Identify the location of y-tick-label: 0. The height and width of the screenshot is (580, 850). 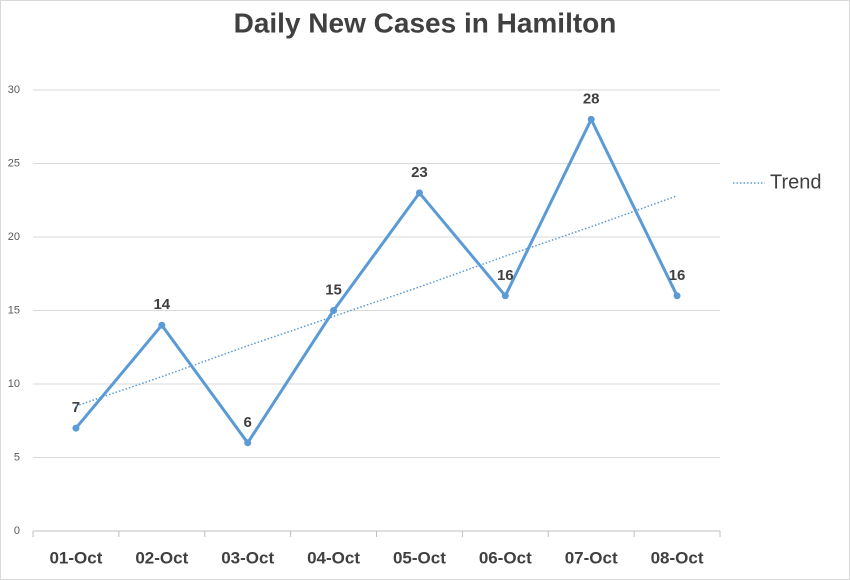
(17, 531).